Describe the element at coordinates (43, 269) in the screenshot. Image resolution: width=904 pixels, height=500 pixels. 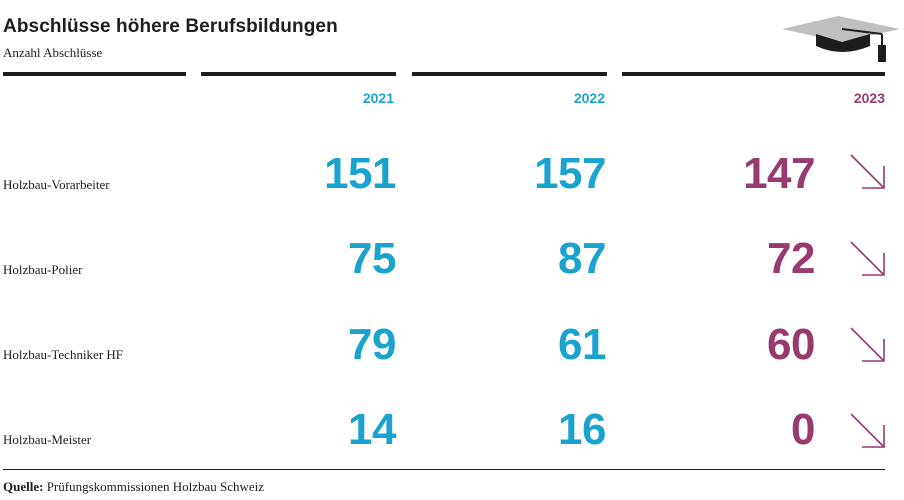
I see `row-label: Holzbau-Polier` at that location.